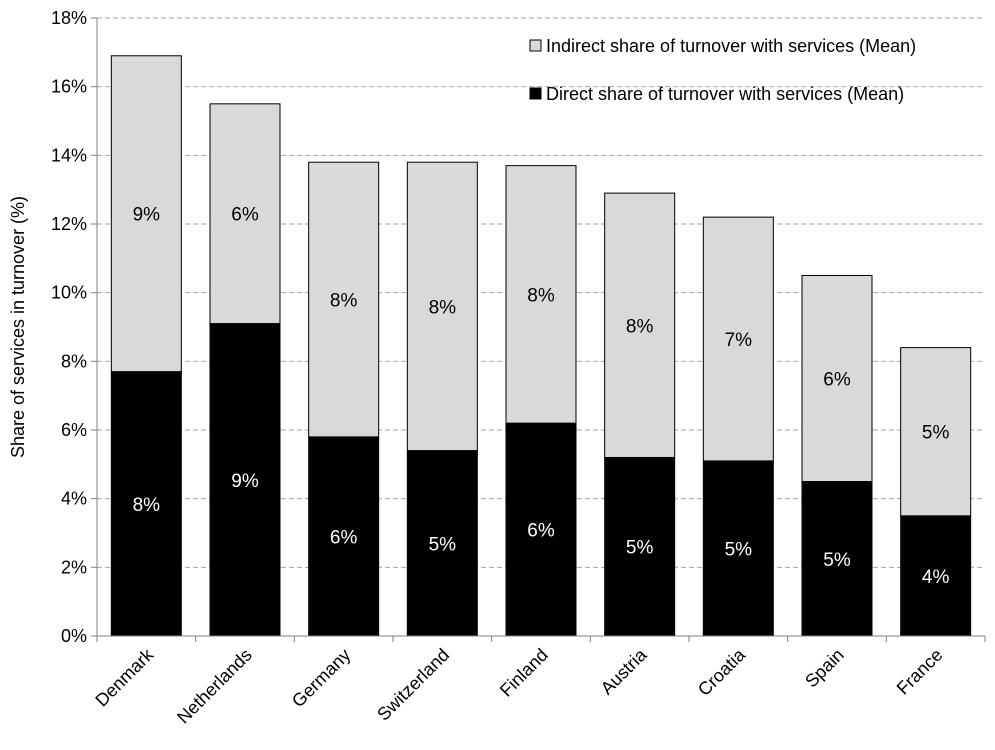  Describe the element at coordinates (824, 668) in the screenshot. I see `x-tick-label: Spain` at that location.